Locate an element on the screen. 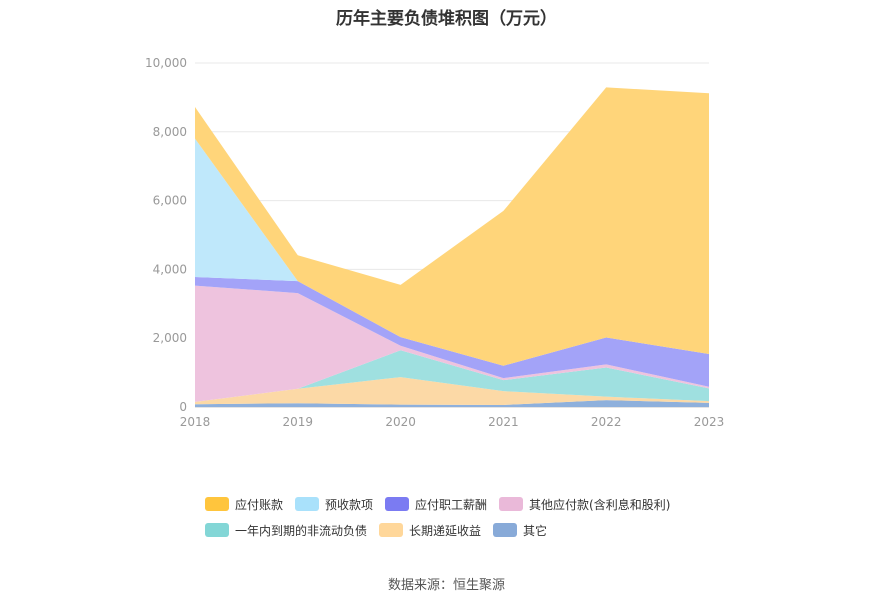 The height and width of the screenshot is (603, 893). legend-item: 其它 is located at coordinates (520, 530).